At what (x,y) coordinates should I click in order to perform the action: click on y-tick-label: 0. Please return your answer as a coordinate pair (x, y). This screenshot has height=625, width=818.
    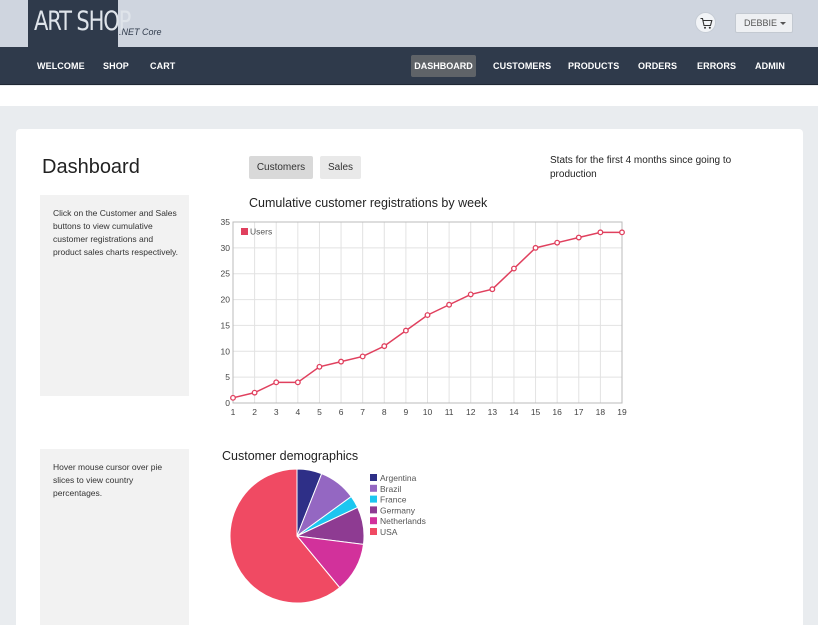
    Looking at the image, I should click on (227, 403).